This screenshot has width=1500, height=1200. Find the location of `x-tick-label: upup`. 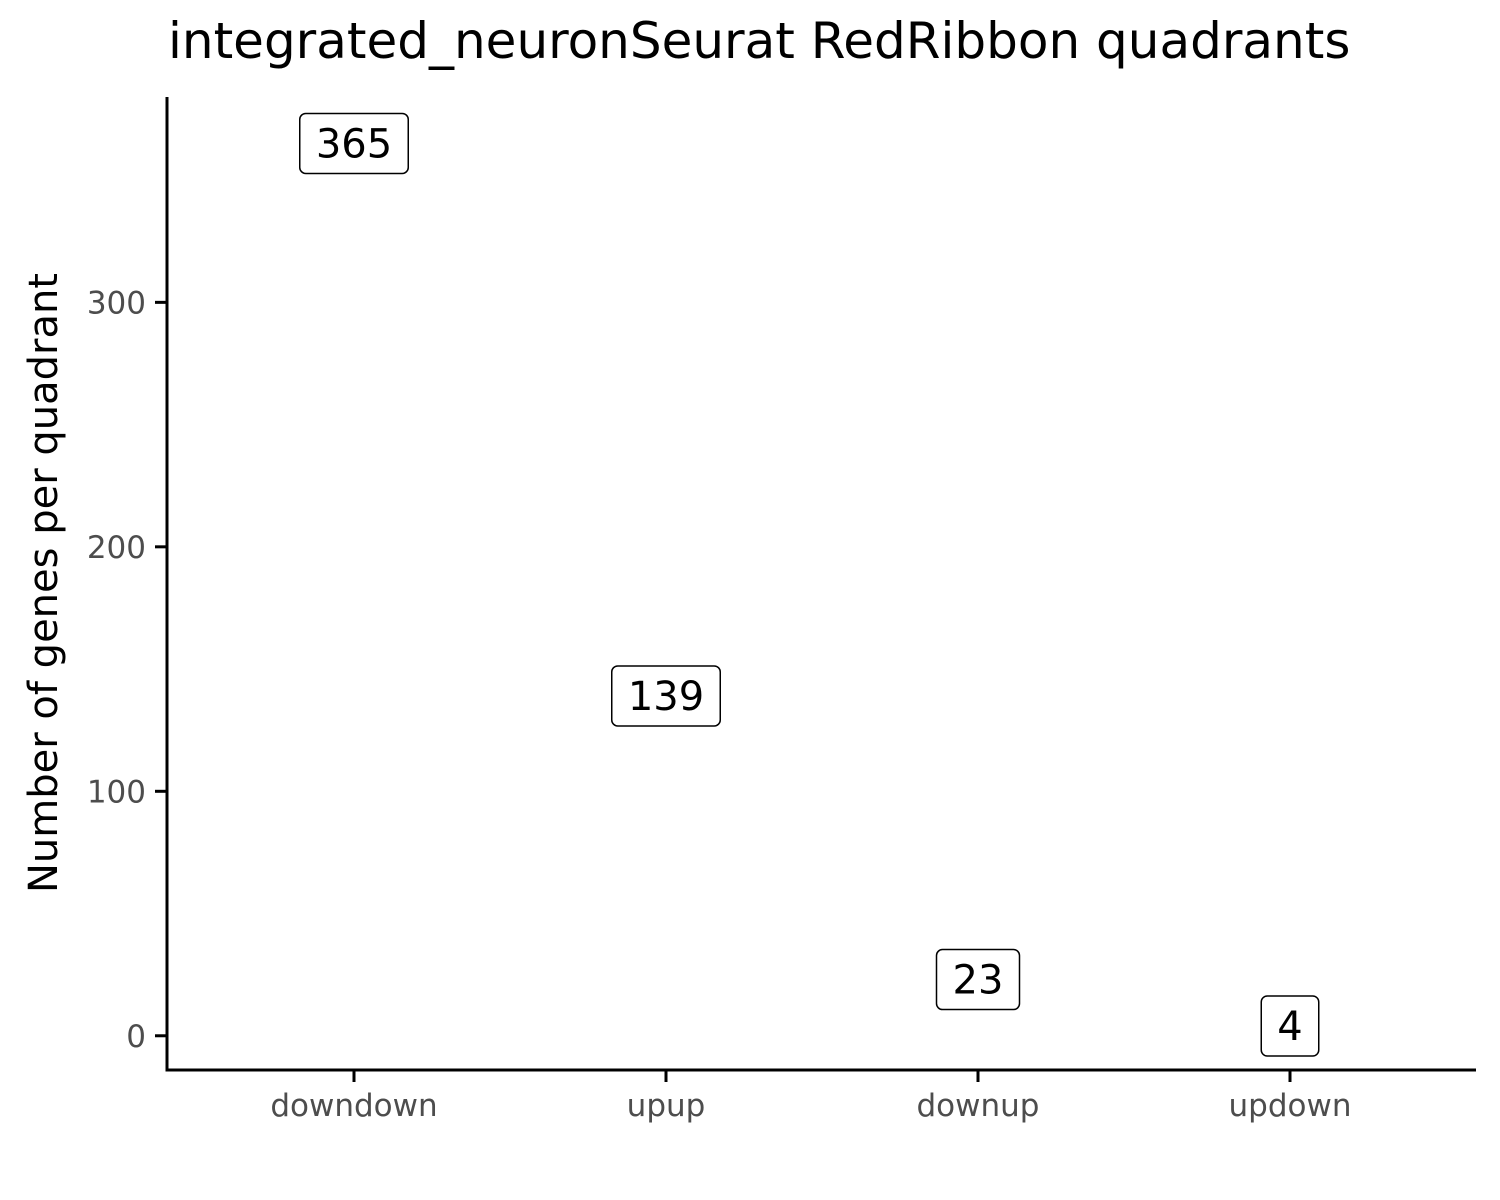

x-tick-label: upup is located at coordinates (666, 1106).